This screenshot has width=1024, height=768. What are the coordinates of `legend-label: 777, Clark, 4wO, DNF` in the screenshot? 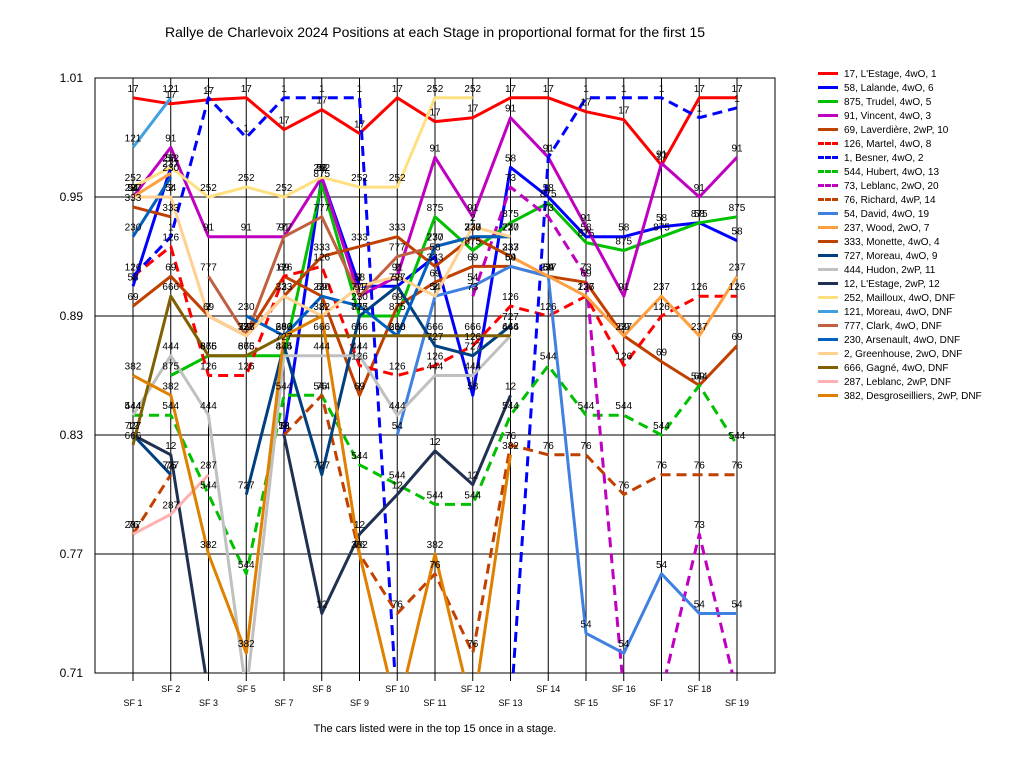 It's located at (893, 326).